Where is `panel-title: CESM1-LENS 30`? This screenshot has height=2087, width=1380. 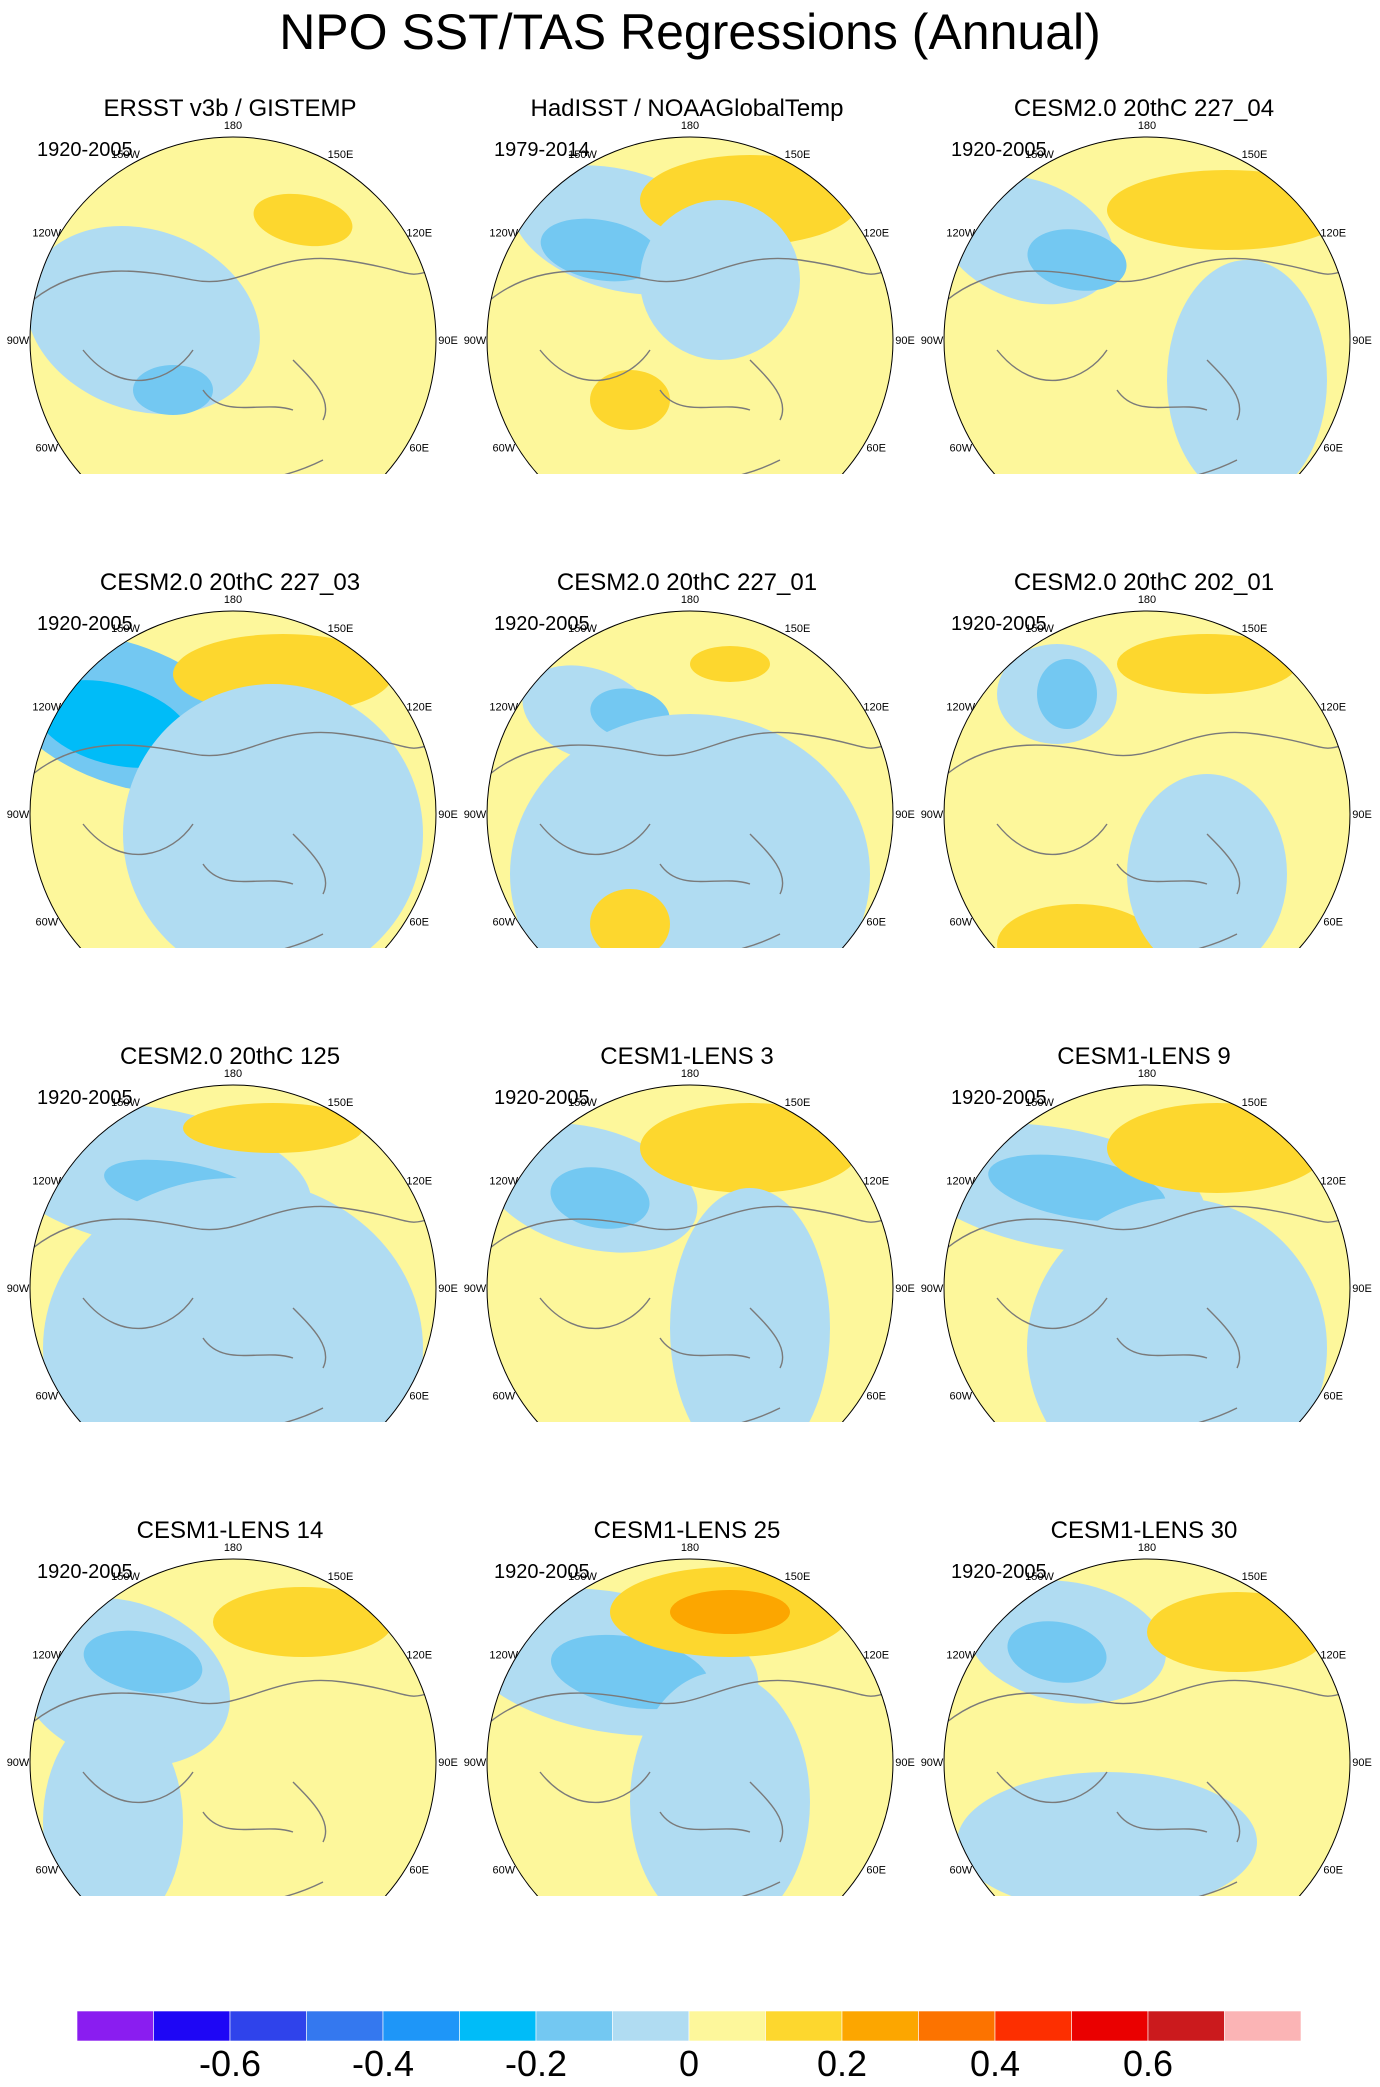
panel-title: CESM1-LENS 30 is located at coordinates (1144, 1530).